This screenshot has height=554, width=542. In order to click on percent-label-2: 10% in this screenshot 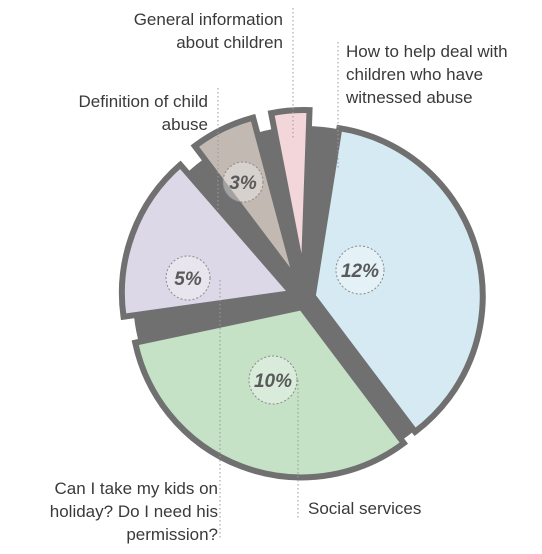, I will do `click(273, 381)`.